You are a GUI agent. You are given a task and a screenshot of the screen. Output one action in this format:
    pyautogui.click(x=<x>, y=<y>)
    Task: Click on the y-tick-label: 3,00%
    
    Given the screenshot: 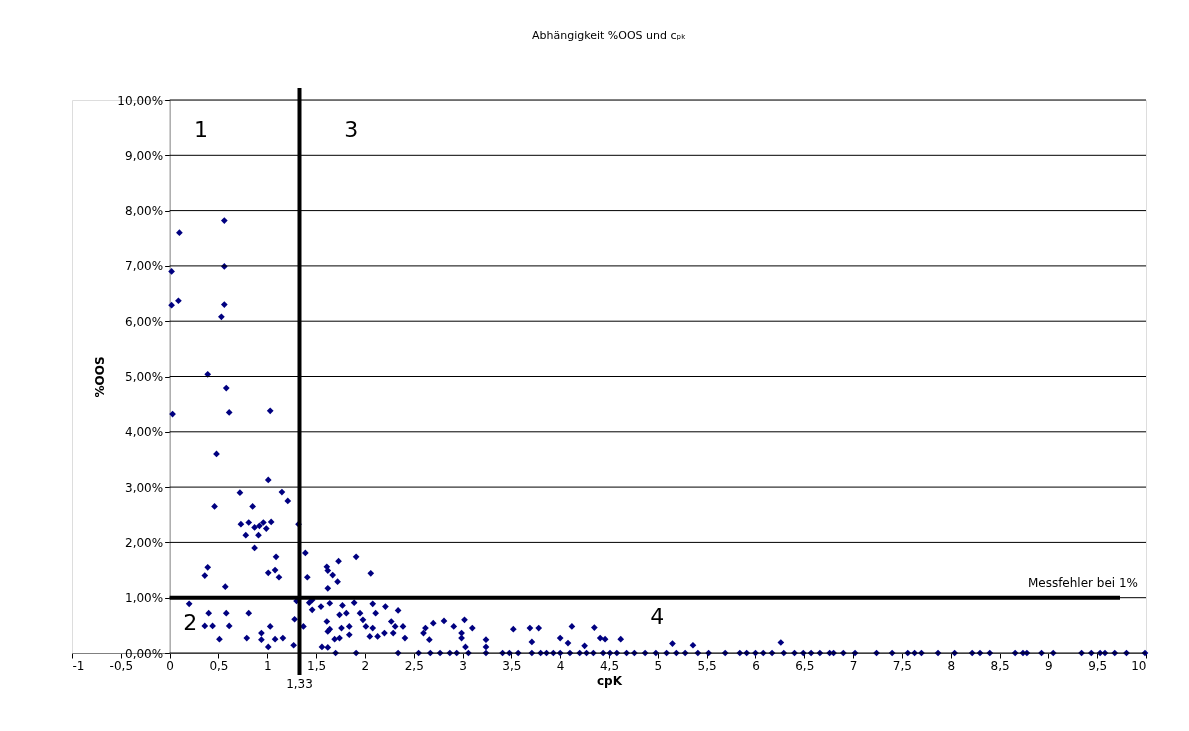 What is the action you would take?
    pyautogui.click(x=144, y=487)
    